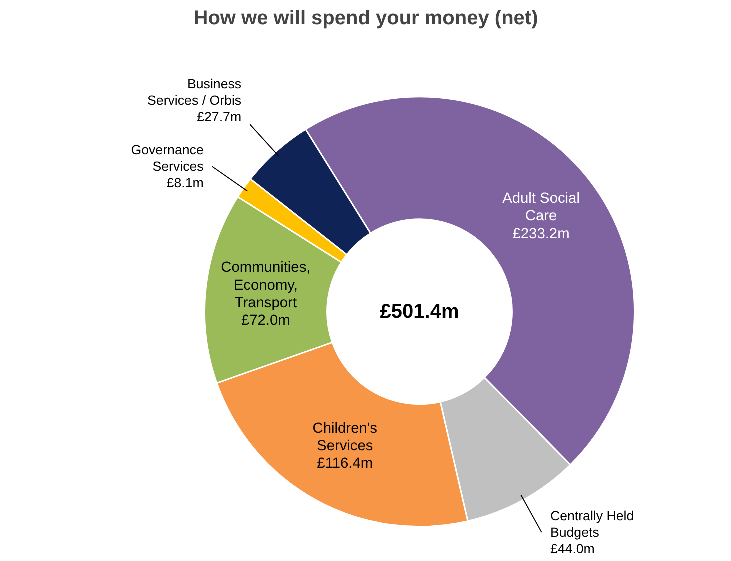 This screenshot has width=731, height=561. What do you see at coordinates (195, 92) in the screenshot?
I see `slice-label: Business Services / Orbis` at bounding box center [195, 92].